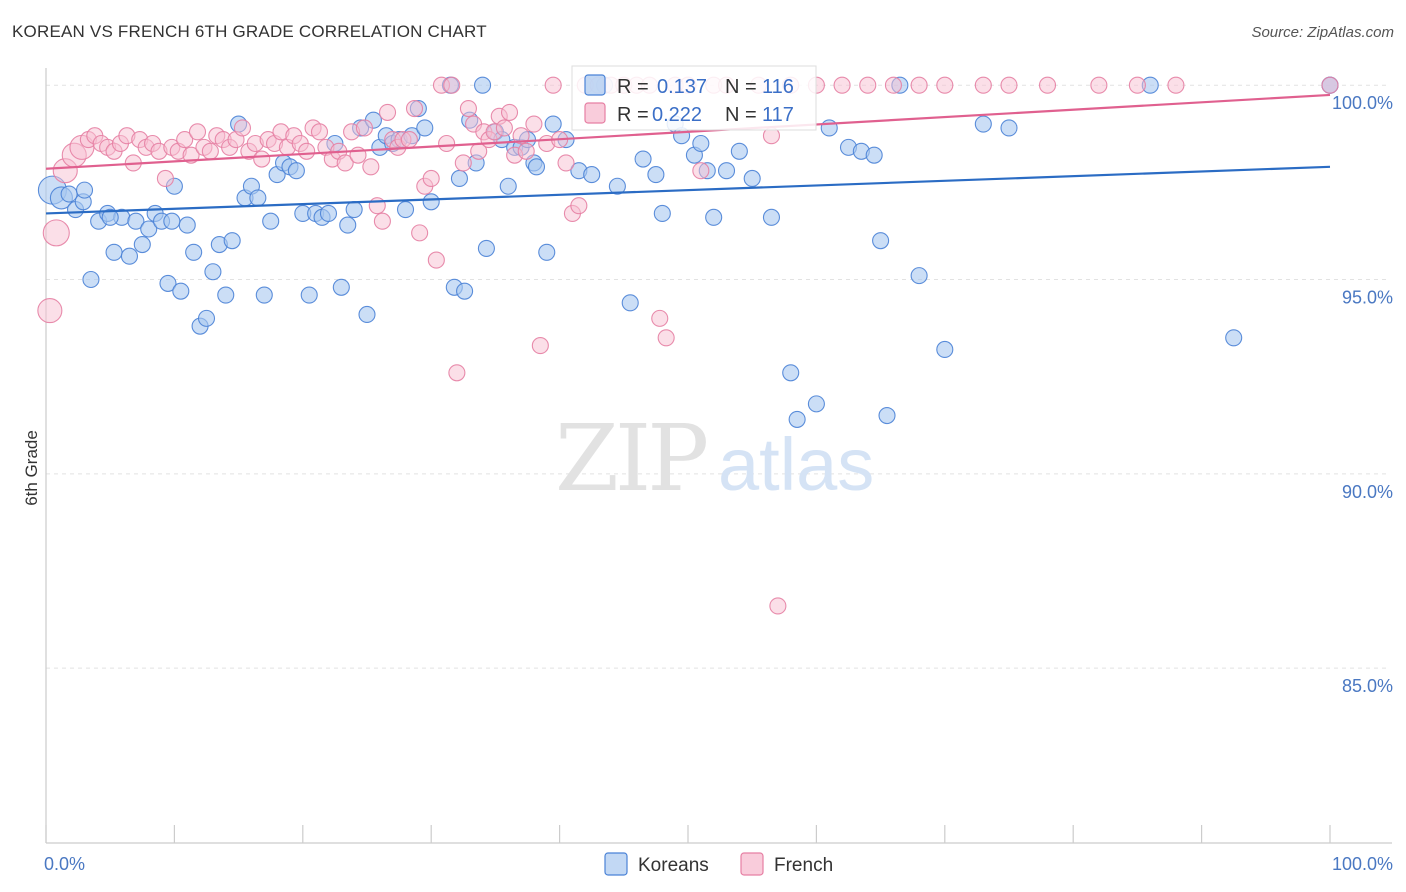 The width and height of the screenshot is (1406, 892). Describe the element at coordinates (1367, 686) in the screenshot. I see `y-tick-label: 85.0%` at that location.